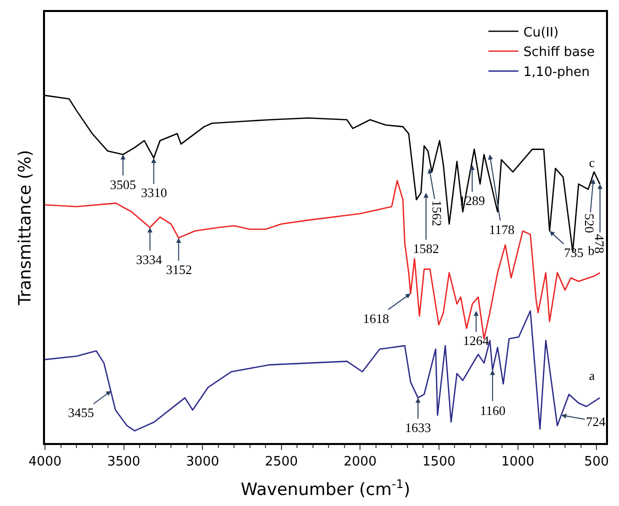  What do you see at coordinates (154, 192) in the screenshot?
I see `annotation: 3310` at bounding box center [154, 192].